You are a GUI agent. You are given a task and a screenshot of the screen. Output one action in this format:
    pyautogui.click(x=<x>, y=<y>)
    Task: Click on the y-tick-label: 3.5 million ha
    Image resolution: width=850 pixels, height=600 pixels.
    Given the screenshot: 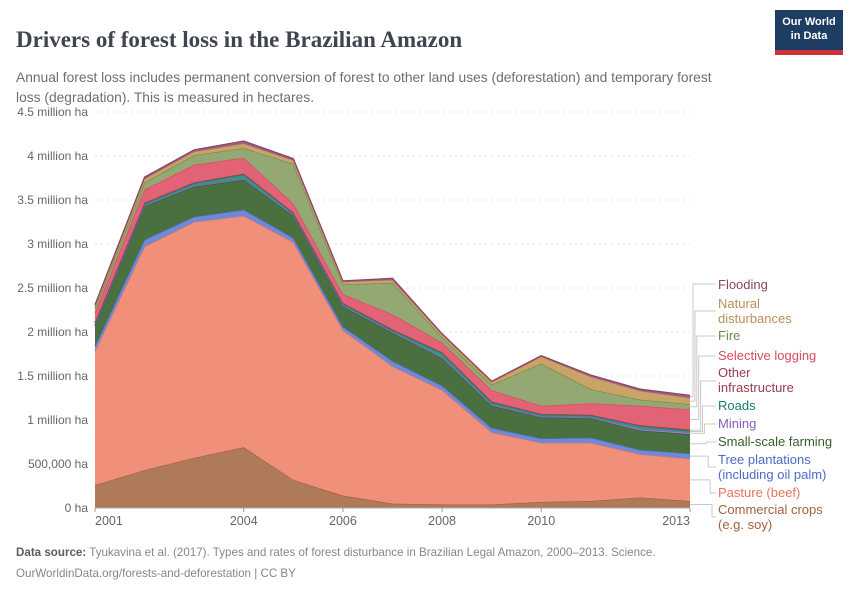 What is the action you would take?
    pyautogui.click(x=52, y=200)
    